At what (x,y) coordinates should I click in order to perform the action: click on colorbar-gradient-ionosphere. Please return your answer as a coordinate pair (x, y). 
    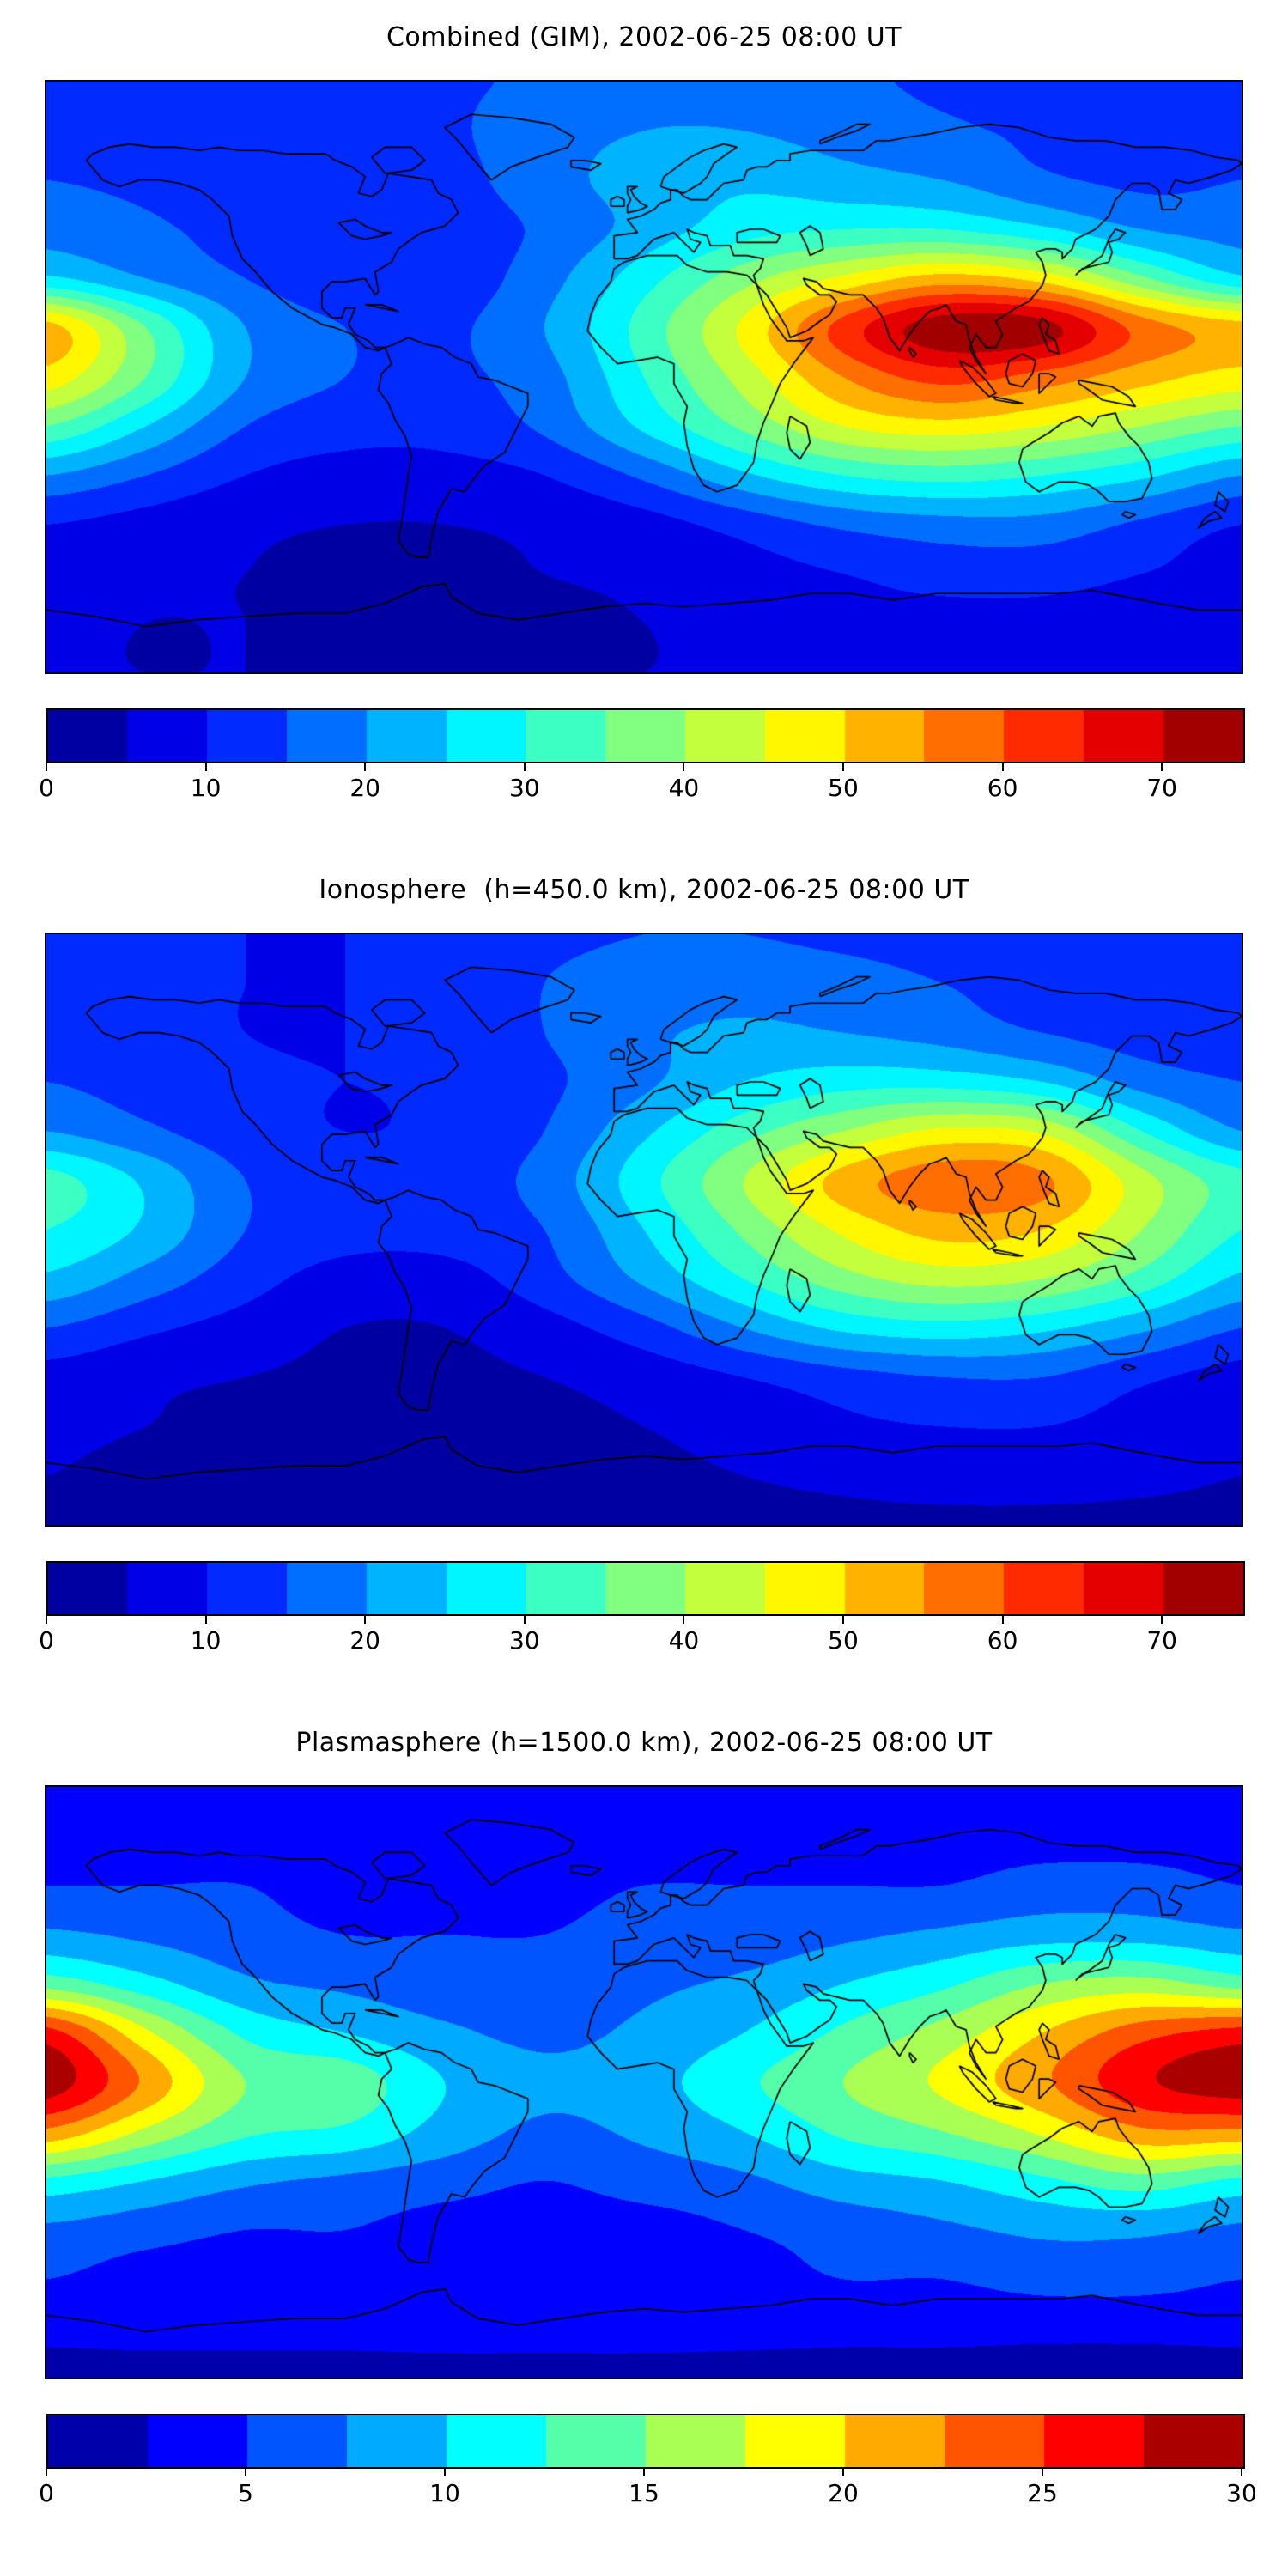
    Looking at the image, I should click on (645, 1588).